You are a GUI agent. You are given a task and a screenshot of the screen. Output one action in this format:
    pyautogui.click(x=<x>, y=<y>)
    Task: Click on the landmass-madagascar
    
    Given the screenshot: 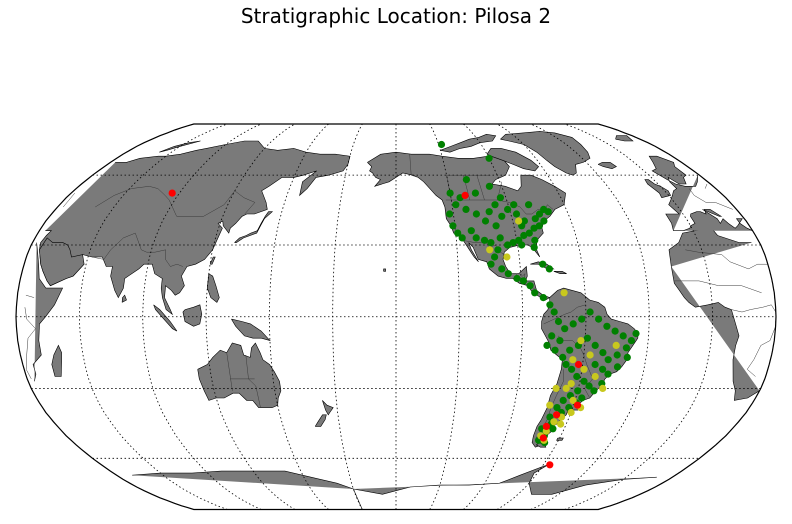 What is the action you would take?
    pyautogui.click(x=56, y=360)
    